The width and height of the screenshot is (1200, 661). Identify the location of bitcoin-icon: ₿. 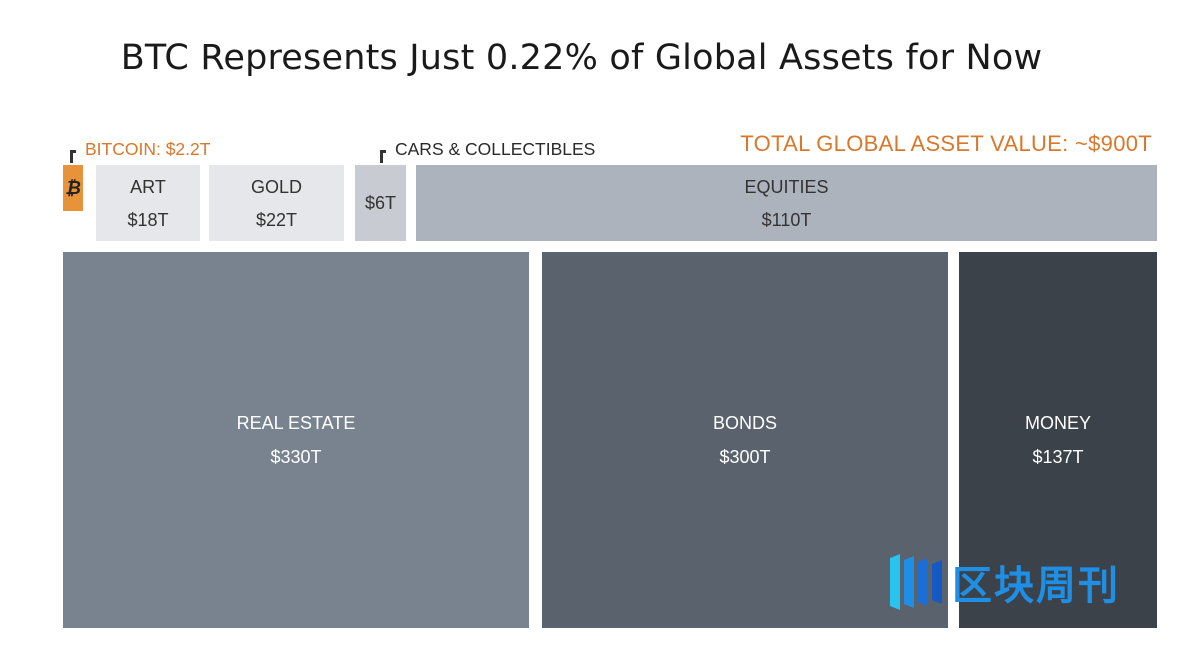
(73, 188).